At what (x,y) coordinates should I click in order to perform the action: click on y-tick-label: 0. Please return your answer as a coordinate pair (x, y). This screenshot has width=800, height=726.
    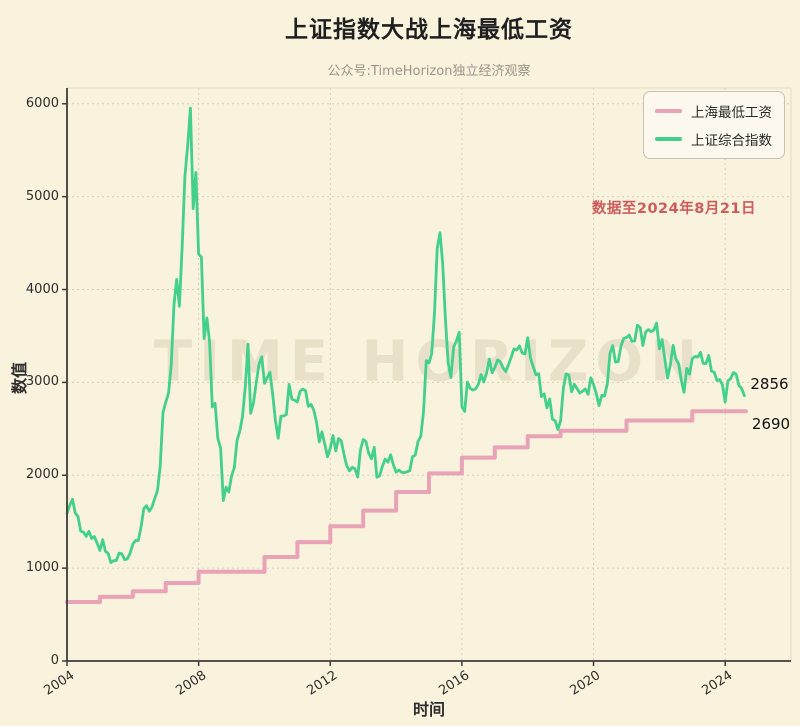
    Looking at the image, I should click on (54, 660).